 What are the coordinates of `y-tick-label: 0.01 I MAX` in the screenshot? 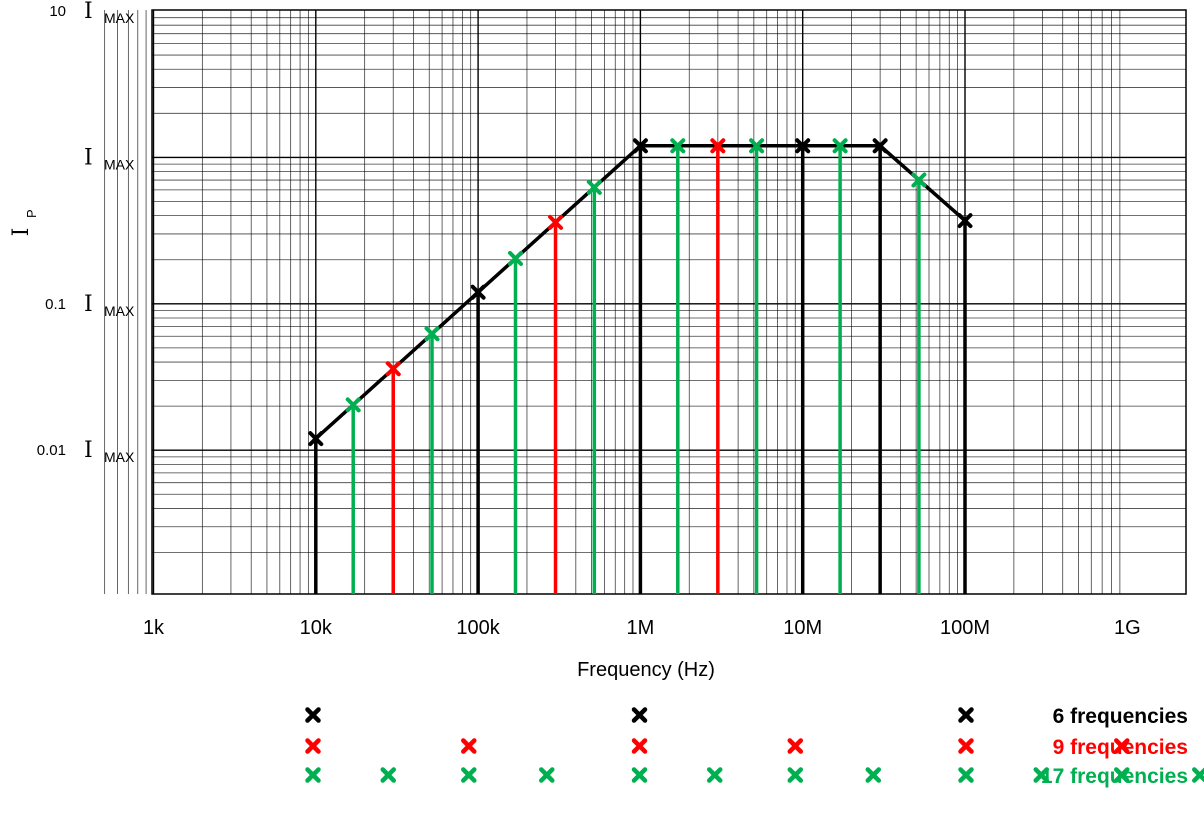 It's located at (86, 451).